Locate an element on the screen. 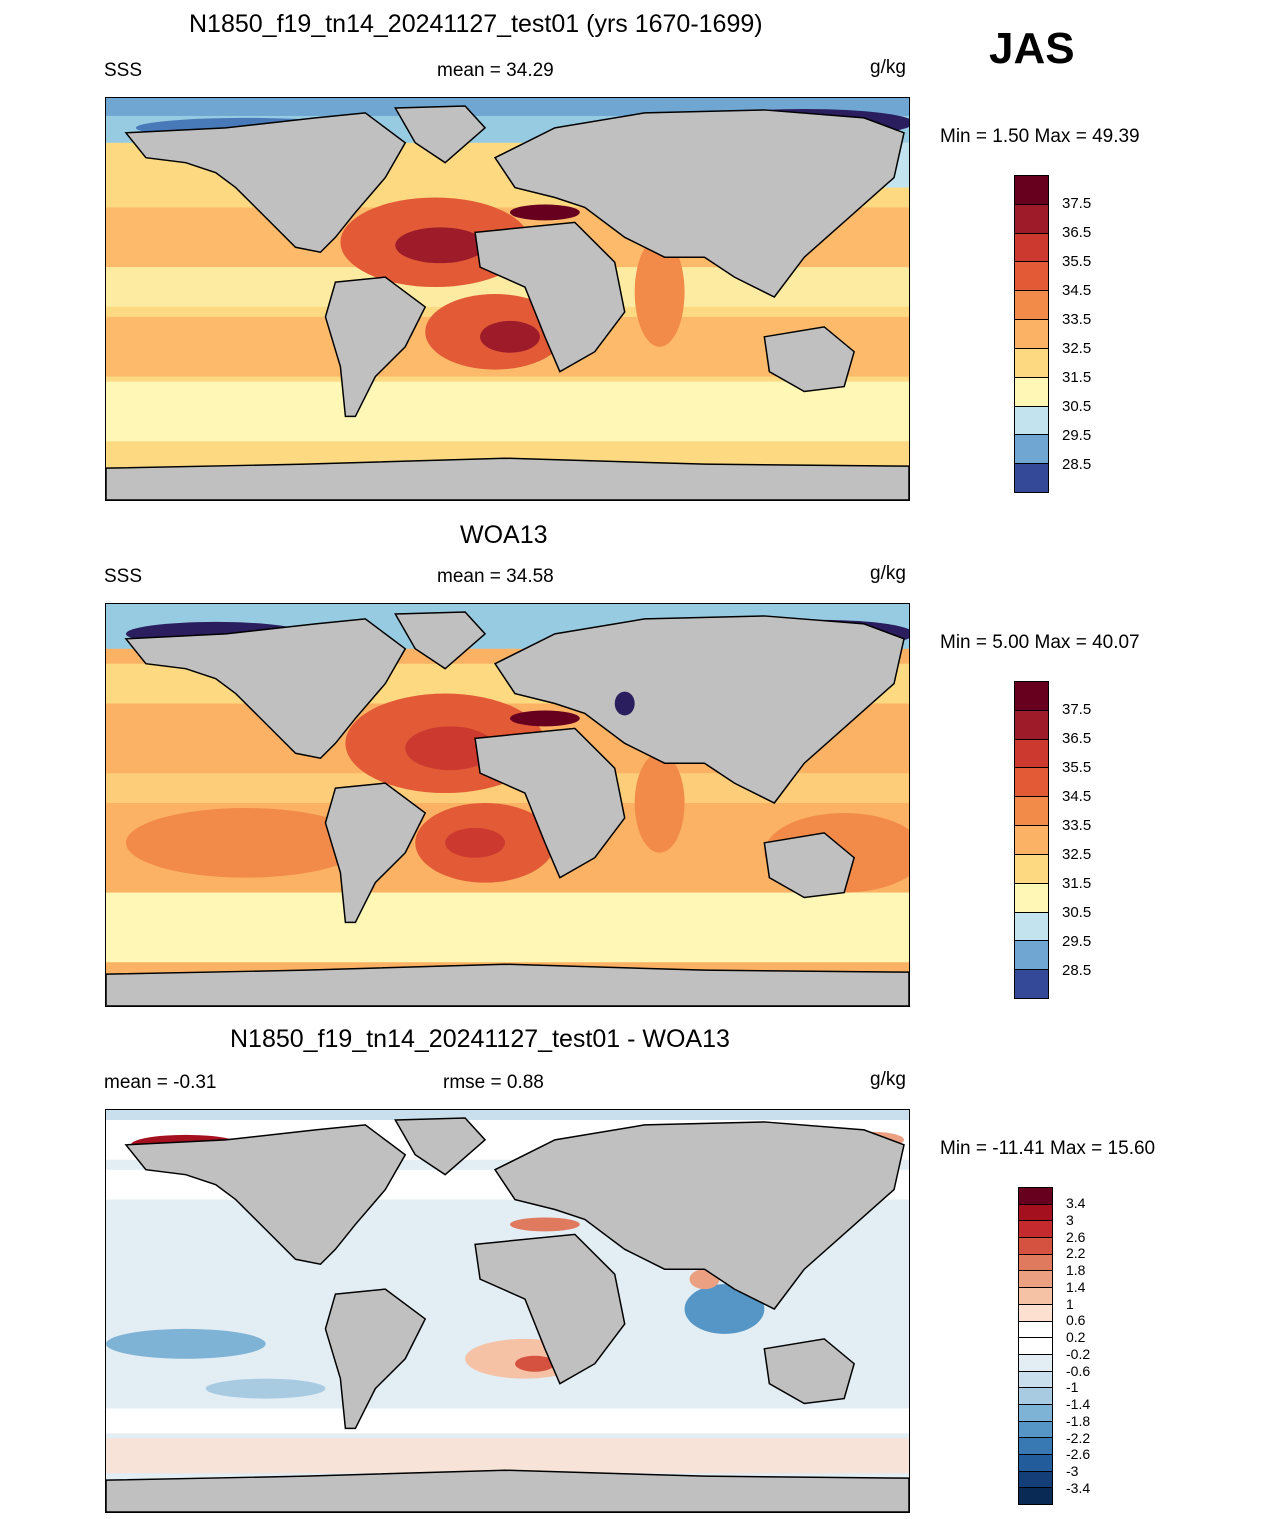 Image resolution: width=1285 pixels, height=1519 pixels. panel3-rmse-label: rmse = 0.88 is located at coordinates (493, 1082).